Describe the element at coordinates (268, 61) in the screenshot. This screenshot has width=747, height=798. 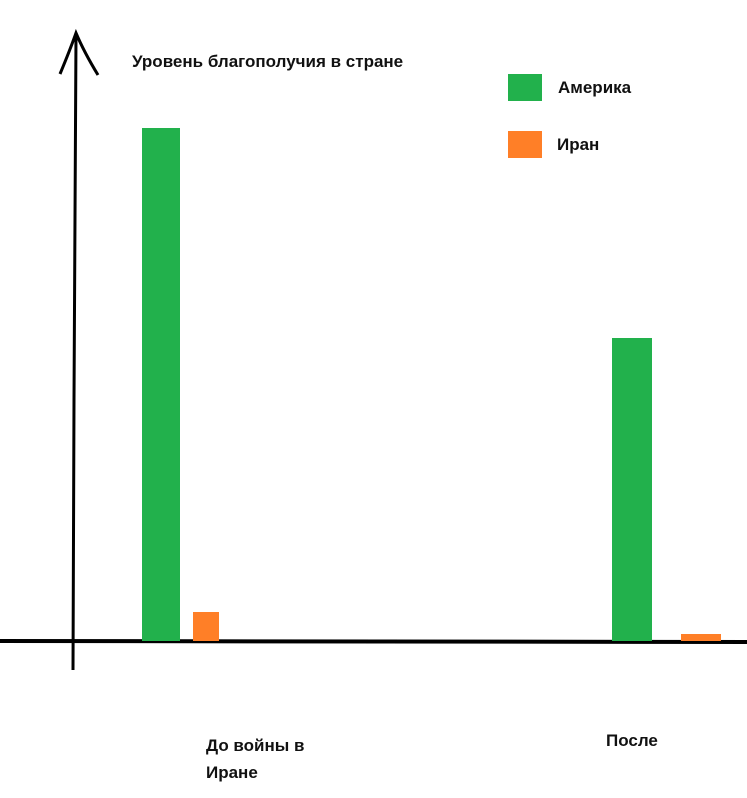
I see `chart-title: Уровень благополучия в стране` at that location.